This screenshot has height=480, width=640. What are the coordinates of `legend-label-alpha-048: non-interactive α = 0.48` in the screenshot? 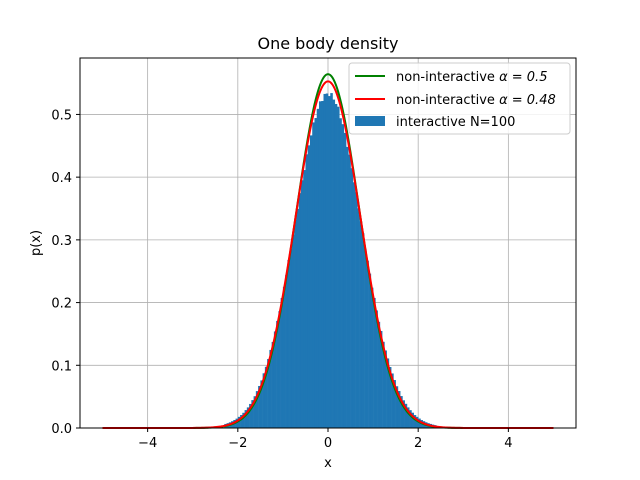 It's located at (476, 100).